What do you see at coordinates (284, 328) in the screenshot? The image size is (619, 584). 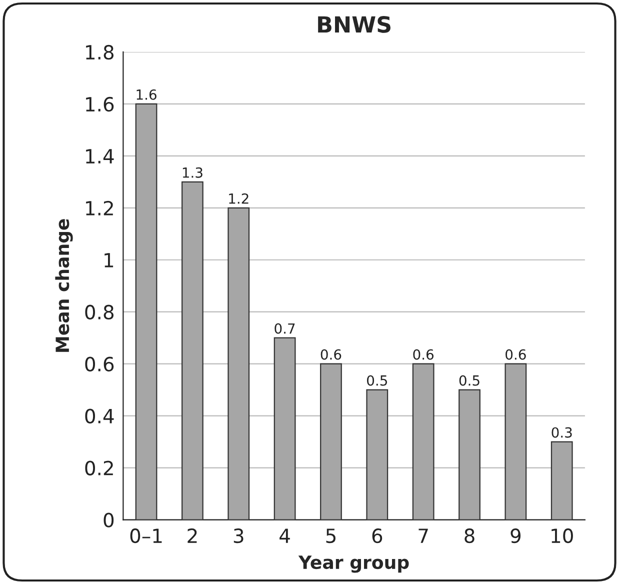 I see `data-label: 0.7` at bounding box center [284, 328].